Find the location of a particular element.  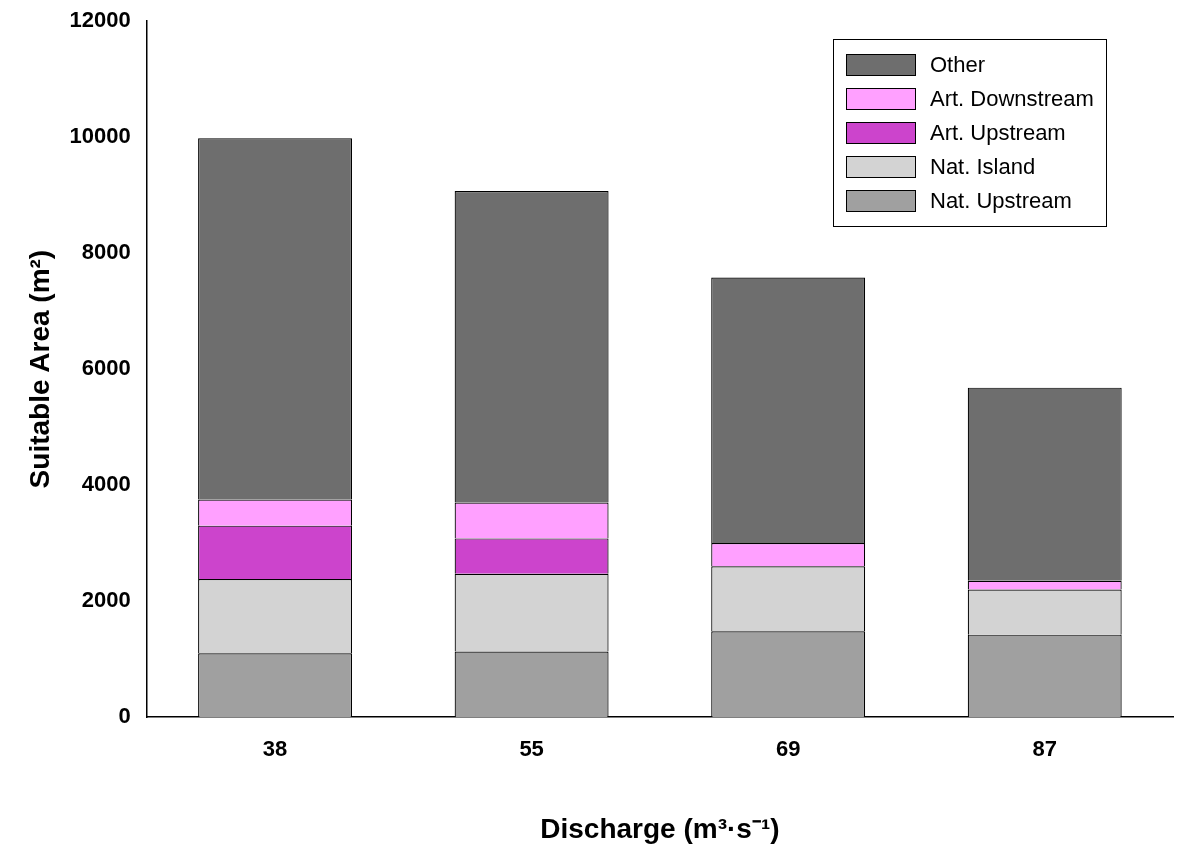

x-tick-label: 55 is located at coordinates (531, 749).